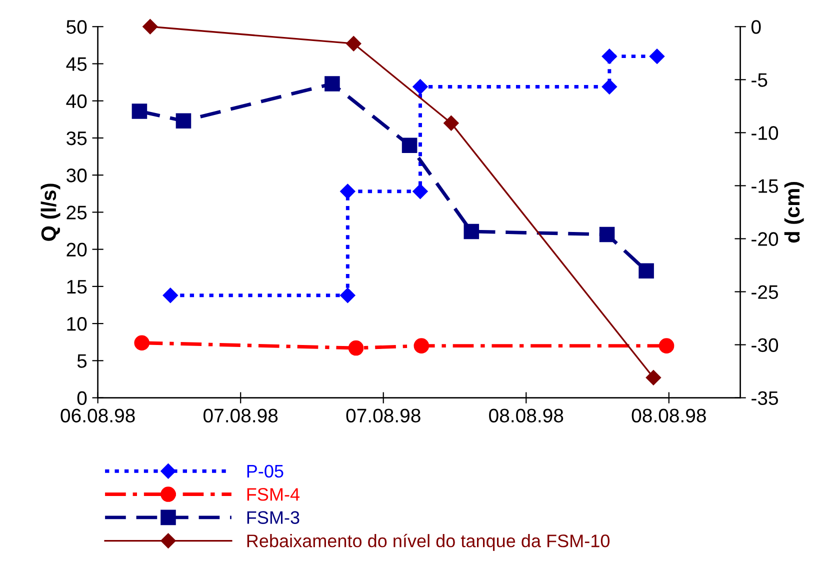 This screenshot has width=829, height=579. Describe the element at coordinates (82, 398) in the screenshot. I see `y-tick-label: 0` at that location.